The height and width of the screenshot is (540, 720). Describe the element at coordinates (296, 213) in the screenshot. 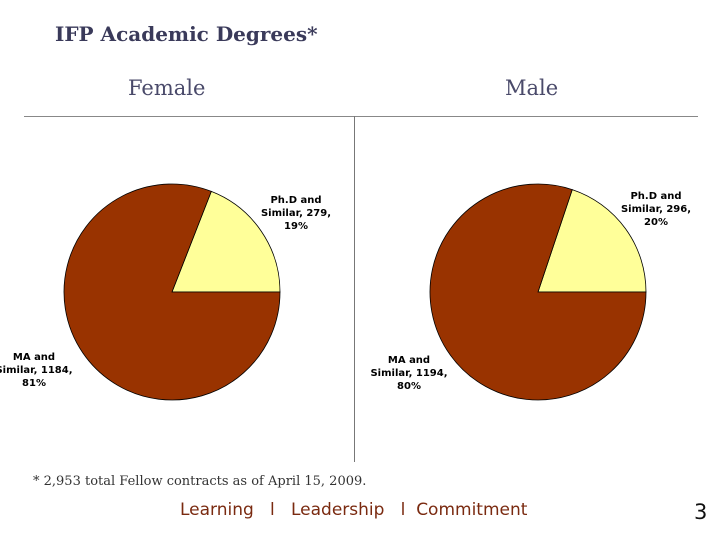

I see `female-phd-label: Ph.D and Similar, 279, 19%` at that location.